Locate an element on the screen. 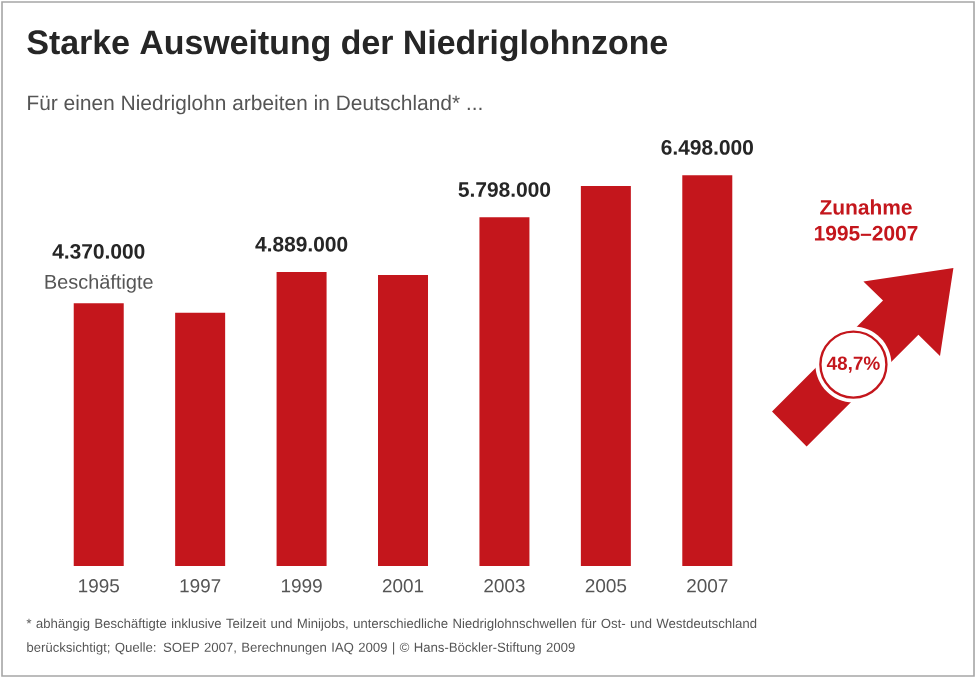 This screenshot has width=976, height=678. x-tick-label: 2005 is located at coordinates (606, 586).